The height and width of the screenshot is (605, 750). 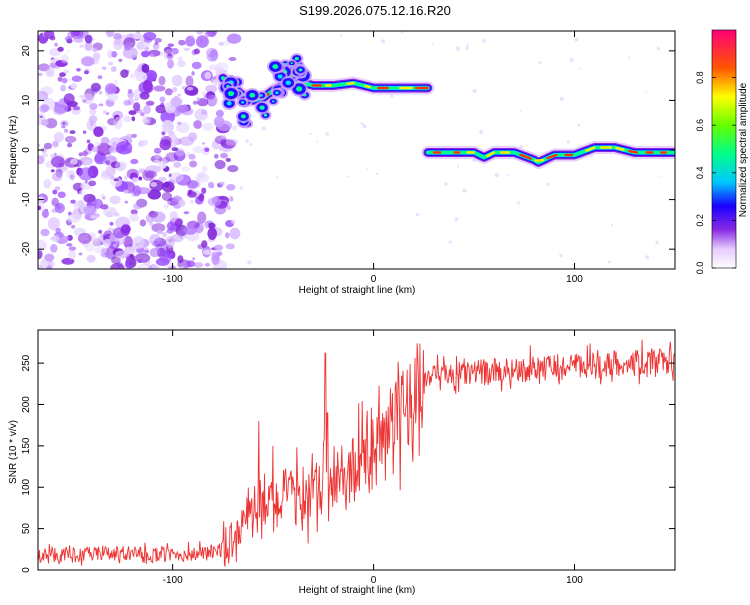 What do you see at coordinates (173, 279) in the screenshot?
I see `spectrogram-x-tick-label: -100` at bounding box center [173, 279].